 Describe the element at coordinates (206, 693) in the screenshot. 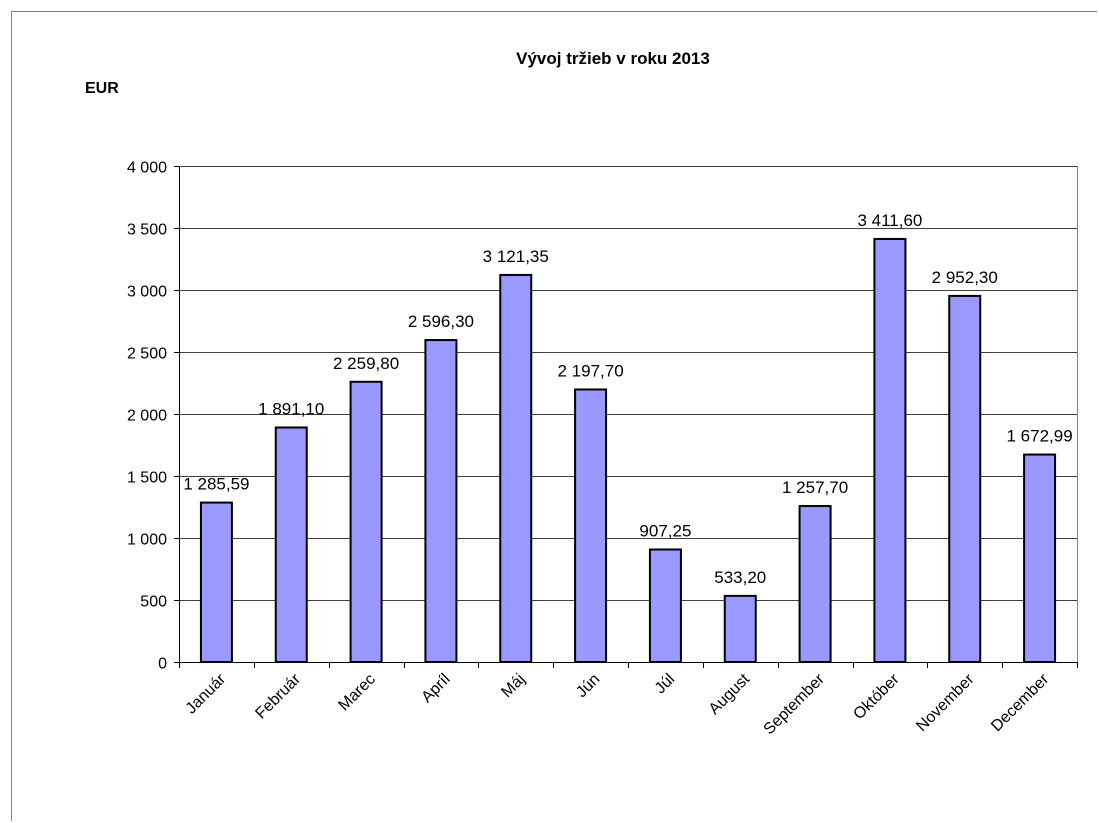

I see `x-tick-label: Január` at that location.